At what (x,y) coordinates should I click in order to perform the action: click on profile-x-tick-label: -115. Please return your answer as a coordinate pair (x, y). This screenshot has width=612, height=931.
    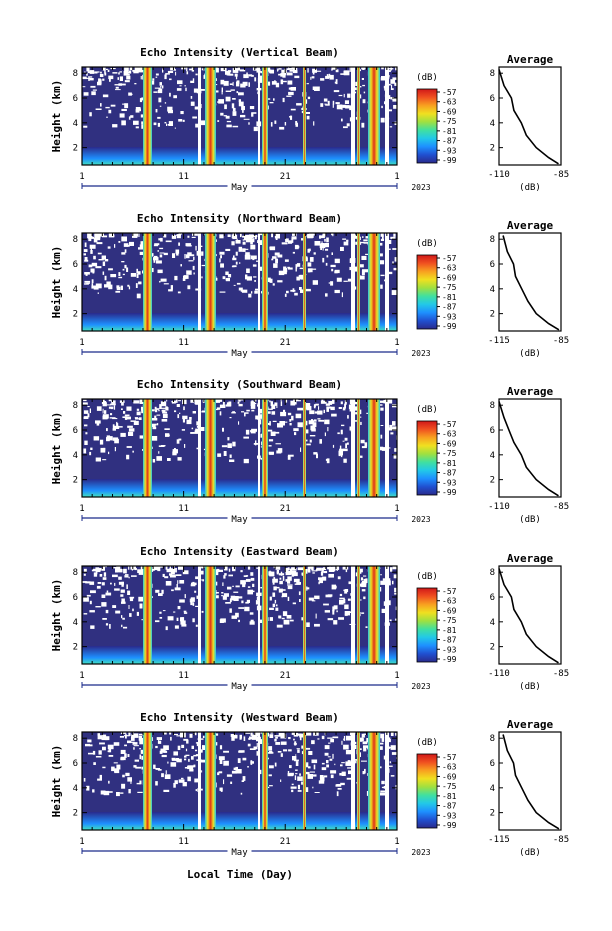
    Looking at the image, I should click on (499, 840).